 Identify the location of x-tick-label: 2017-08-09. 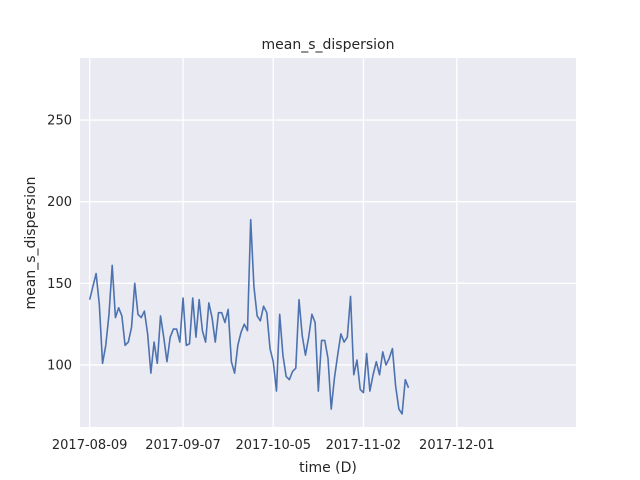
(90, 445).